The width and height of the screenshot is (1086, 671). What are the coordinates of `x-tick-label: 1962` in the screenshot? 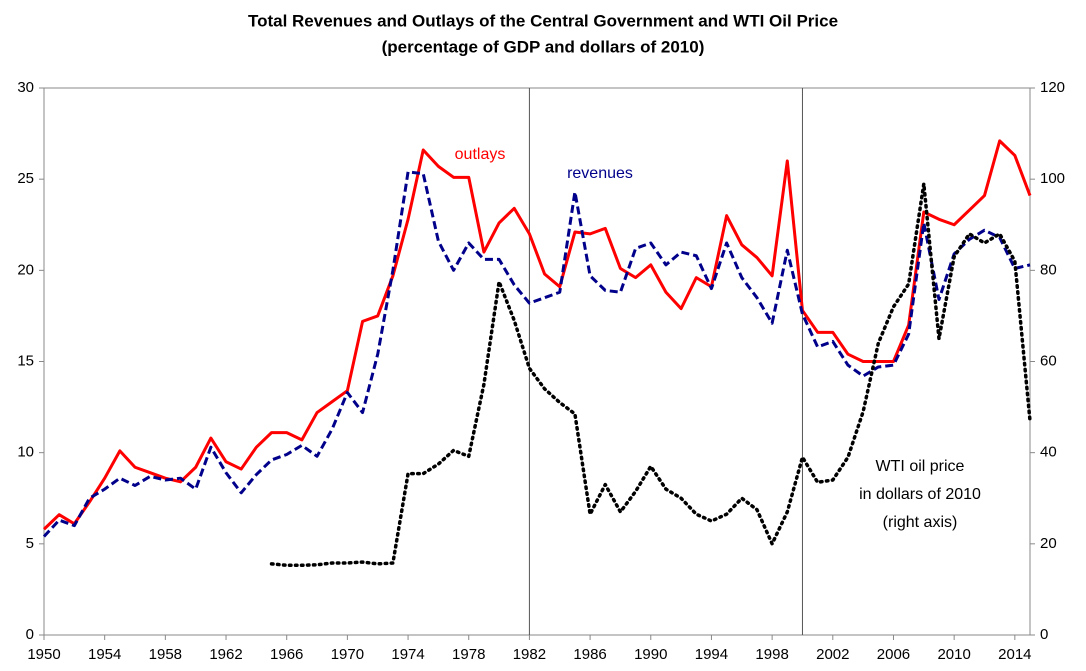 It's located at (225, 654).